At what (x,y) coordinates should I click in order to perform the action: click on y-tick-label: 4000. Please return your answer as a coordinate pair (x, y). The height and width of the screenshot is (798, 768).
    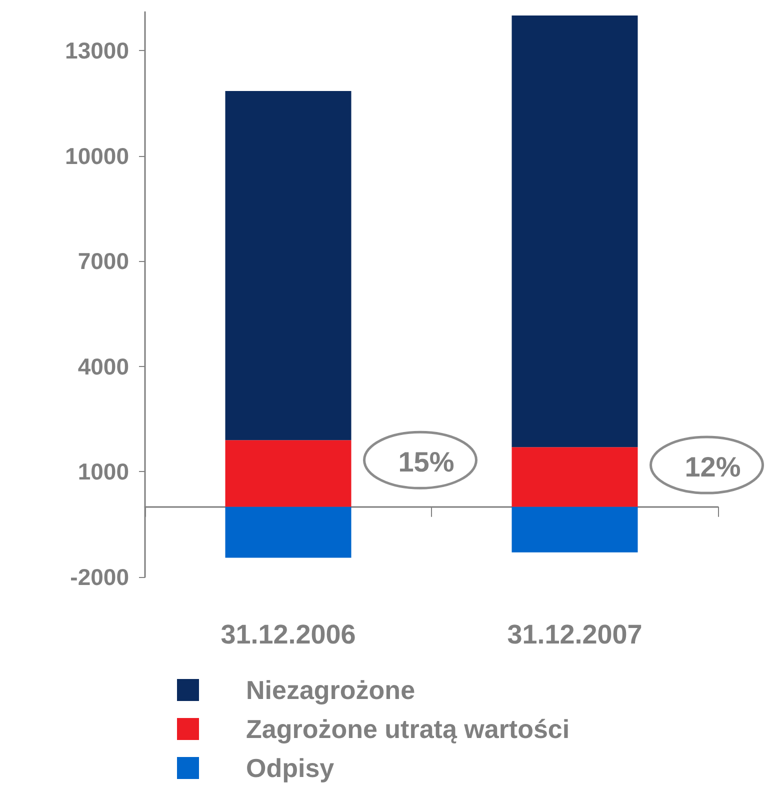
    Looking at the image, I should click on (103, 366).